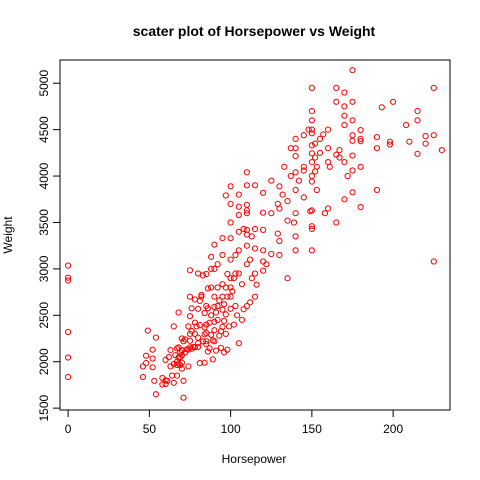  What do you see at coordinates (254, 459) in the screenshot?
I see `x-axis-label: Horsepower` at bounding box center [254, 459].